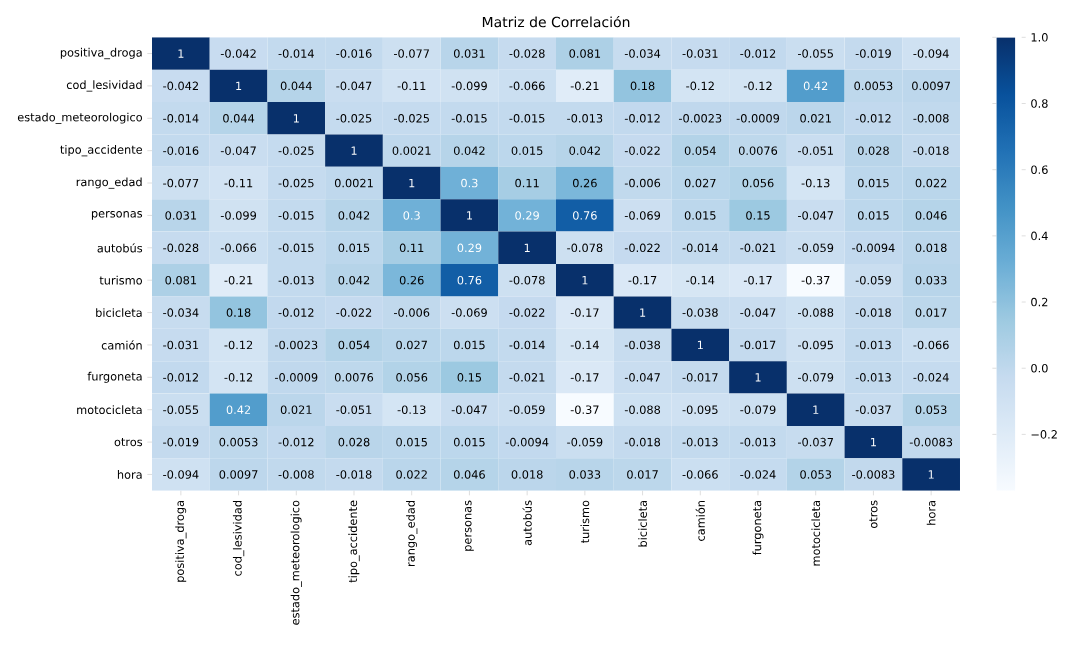 Image resolution: width=1079 pixels, height=648 pixels. Describe the element at coordinates (873, 377) in the screenshot. I see `data-label: -0.013` at that location.